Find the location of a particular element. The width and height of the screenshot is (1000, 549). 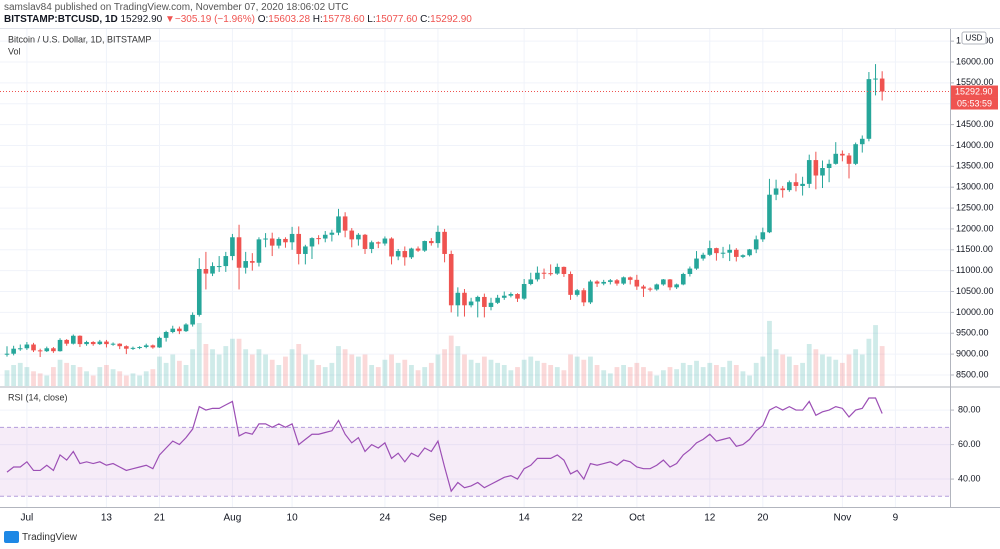

volume-legend: Vol is located at coordinates (14, 51).